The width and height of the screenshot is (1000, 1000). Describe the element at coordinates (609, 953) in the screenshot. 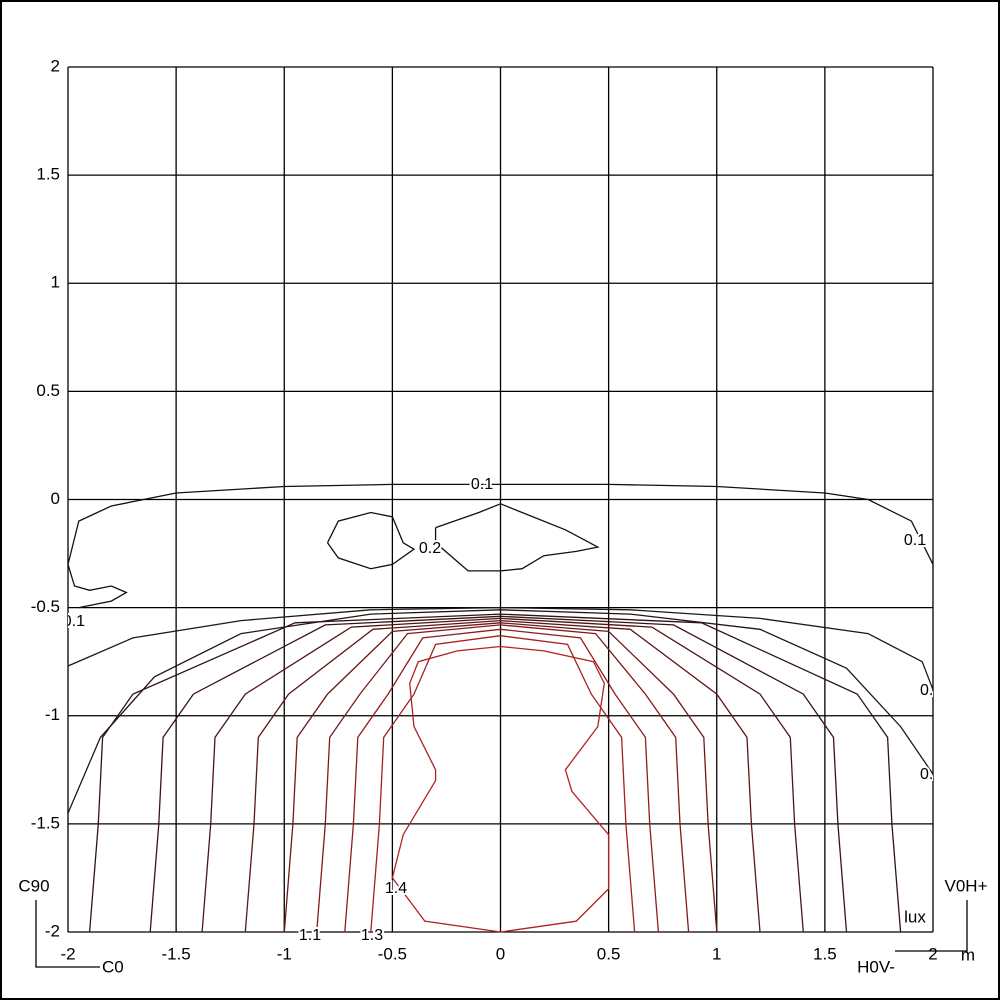

I see `x-tick-label: 0.5` at that location.